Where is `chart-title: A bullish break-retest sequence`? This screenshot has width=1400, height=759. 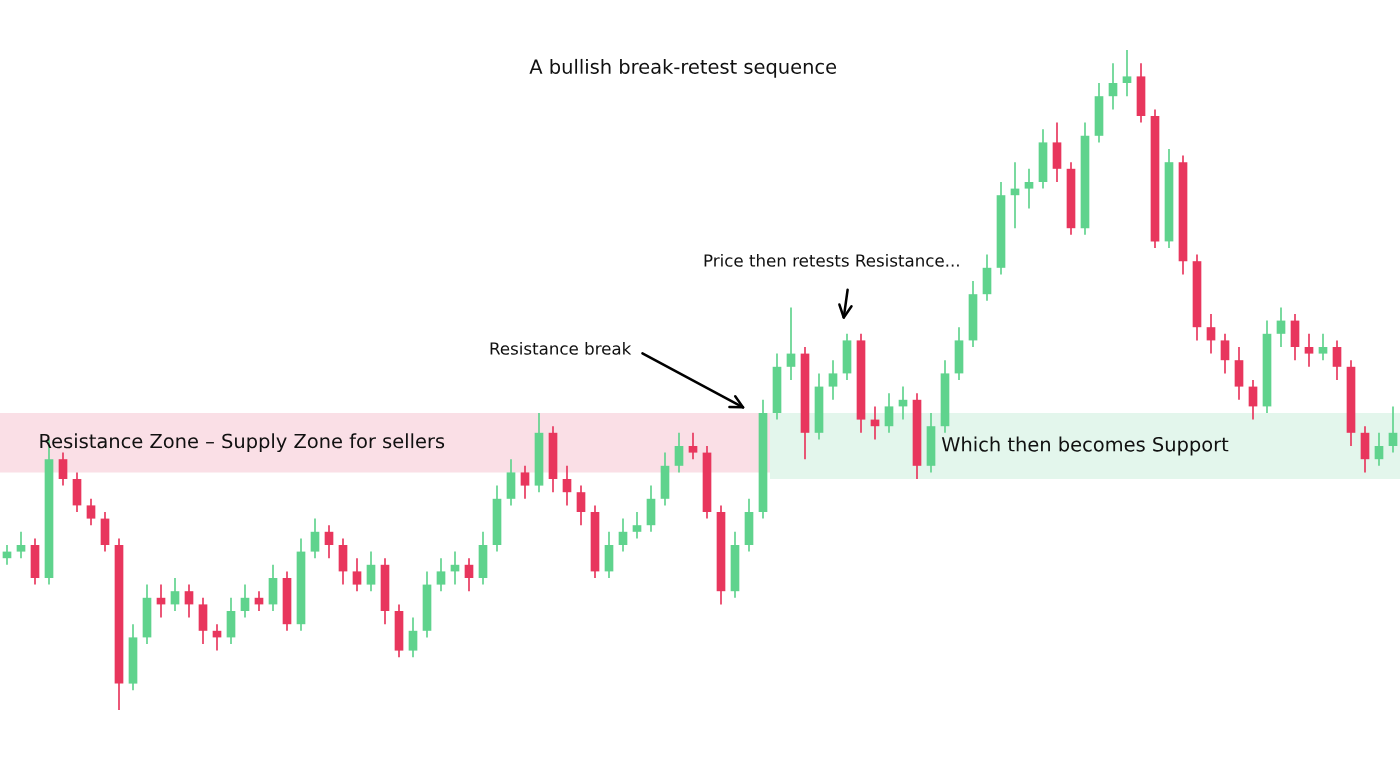
chart-title: A bullish break-retest sequence is located at coordinates (683, 68).